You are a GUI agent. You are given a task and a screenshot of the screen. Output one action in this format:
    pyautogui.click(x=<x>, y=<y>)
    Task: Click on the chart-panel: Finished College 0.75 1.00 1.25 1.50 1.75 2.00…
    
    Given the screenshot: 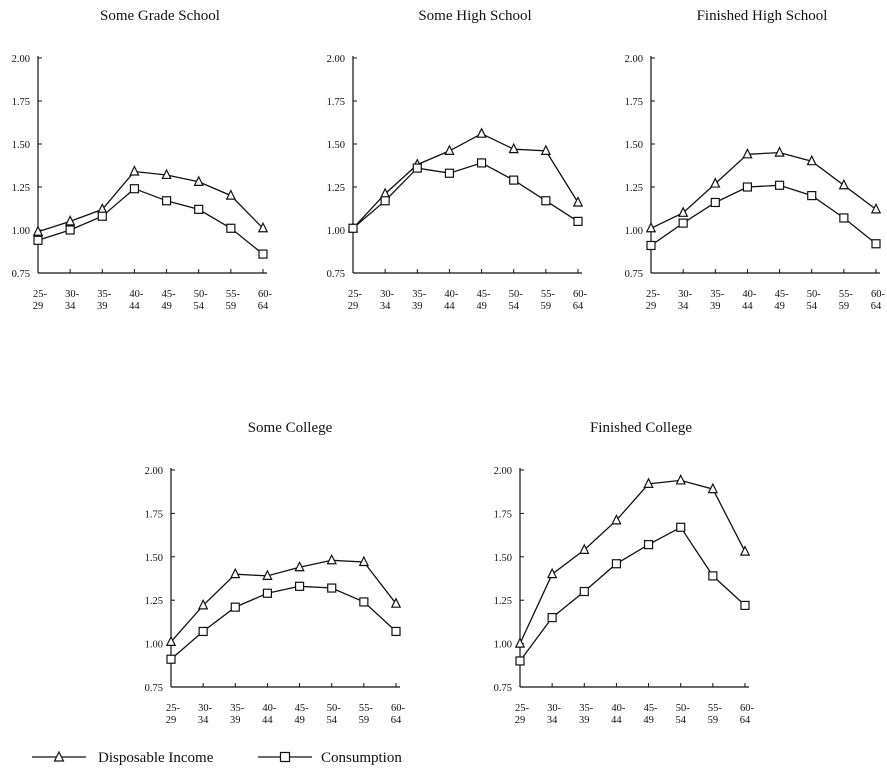 What is the action you would take?
    pyautogui.click(x=624, y=573)
    